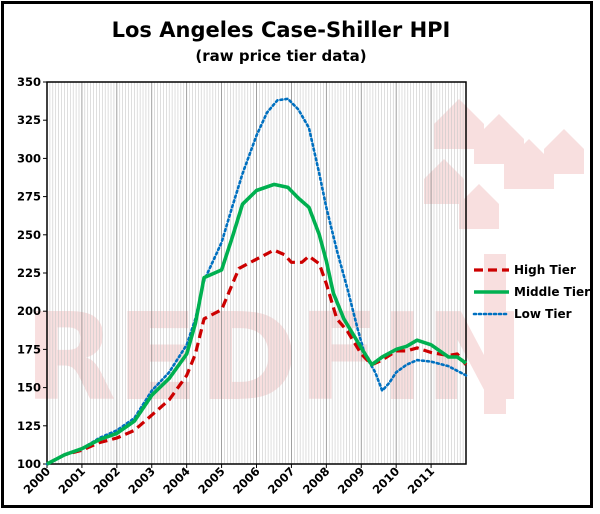 The image size is (600, 514). I want to click on y-tick-label: 200, so click(29, 311).